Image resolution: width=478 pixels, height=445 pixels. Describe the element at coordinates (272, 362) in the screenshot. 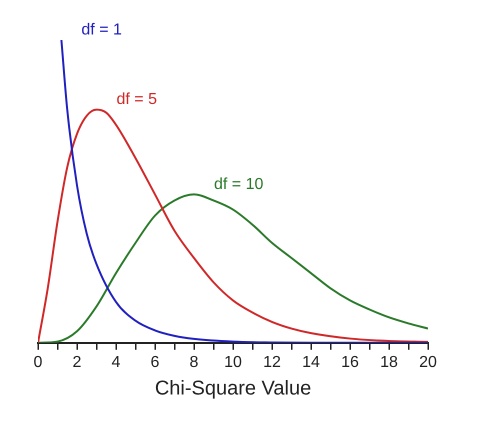

I see `x-tick-label: 12` at that location.